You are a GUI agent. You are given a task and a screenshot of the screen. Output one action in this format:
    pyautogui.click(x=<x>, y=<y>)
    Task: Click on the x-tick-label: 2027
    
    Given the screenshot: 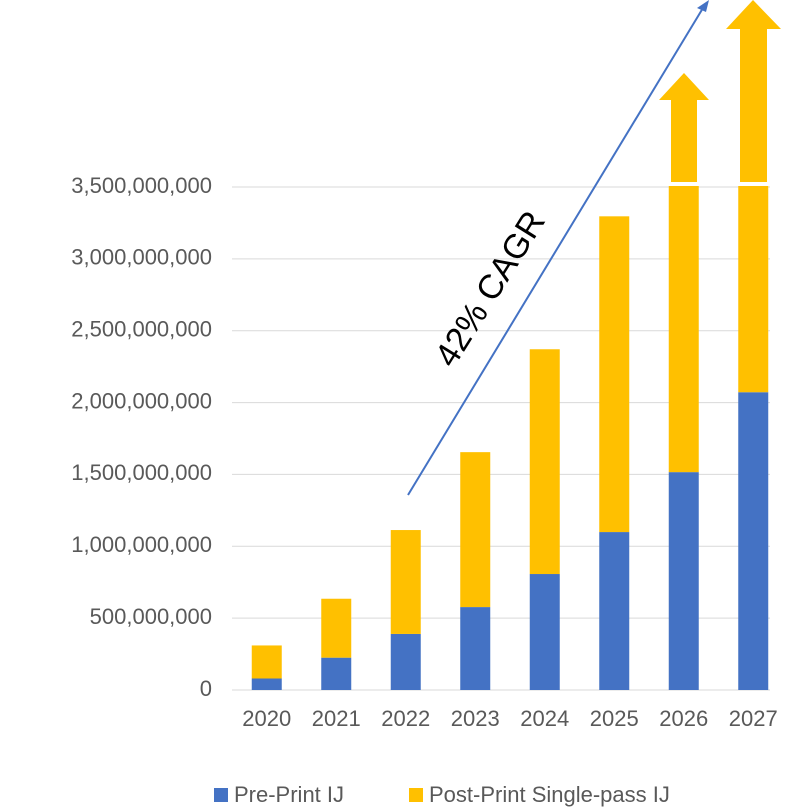 What is the action you would take?
    pyautogui.click(x=753, y=718)
    